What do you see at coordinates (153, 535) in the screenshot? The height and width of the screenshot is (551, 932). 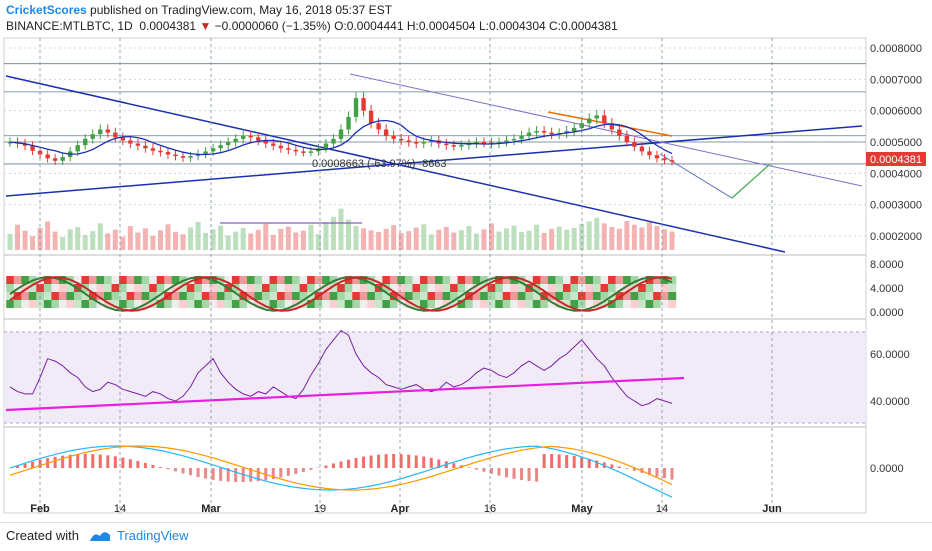 I see `tradingview-brand: TradingView` at bounding box center [153, 535].